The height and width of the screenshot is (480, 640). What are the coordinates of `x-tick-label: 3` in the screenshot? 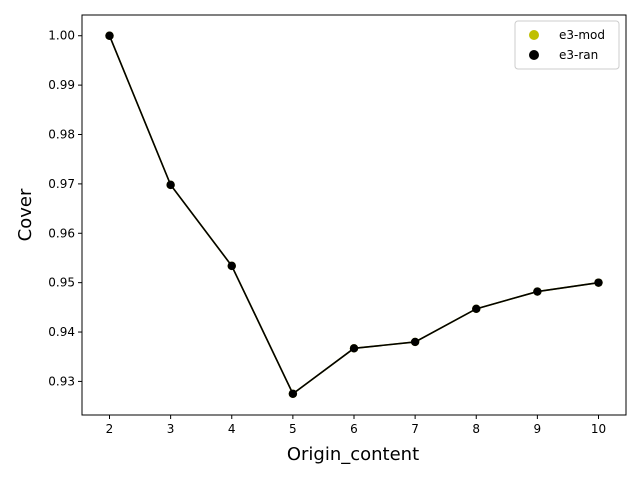 It's located at (171, 429).